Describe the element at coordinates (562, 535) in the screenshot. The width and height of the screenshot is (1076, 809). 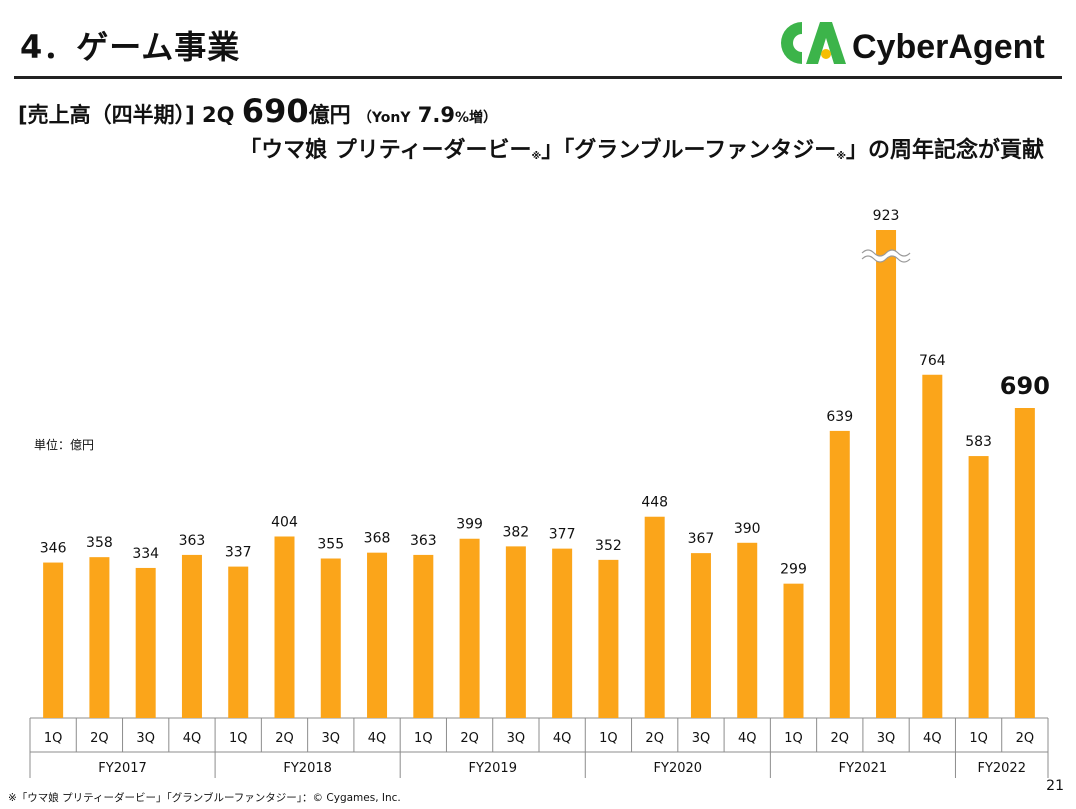
I see `data-label-12: 377` at that location.